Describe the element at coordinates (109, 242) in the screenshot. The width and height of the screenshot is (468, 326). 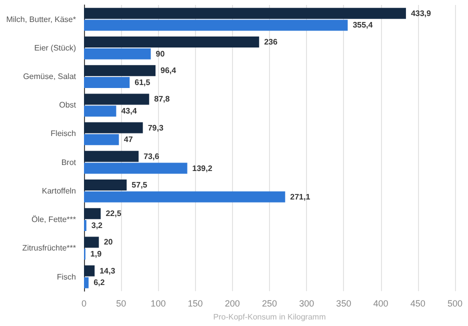
I see `data-label: 20` at that location.